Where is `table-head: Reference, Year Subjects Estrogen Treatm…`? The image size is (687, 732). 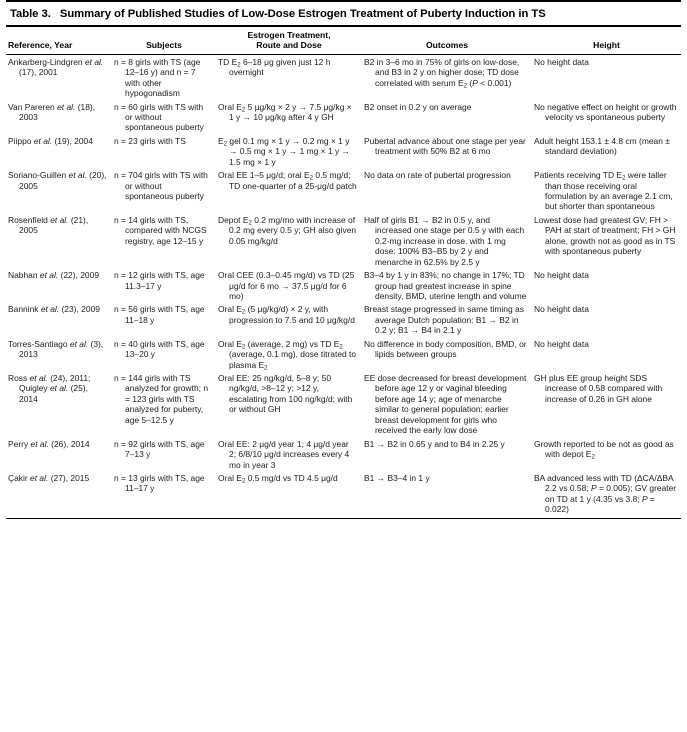 table-head: Reference, Year Subjects Estrogen Treatm… is located at coordinates (343, 41).